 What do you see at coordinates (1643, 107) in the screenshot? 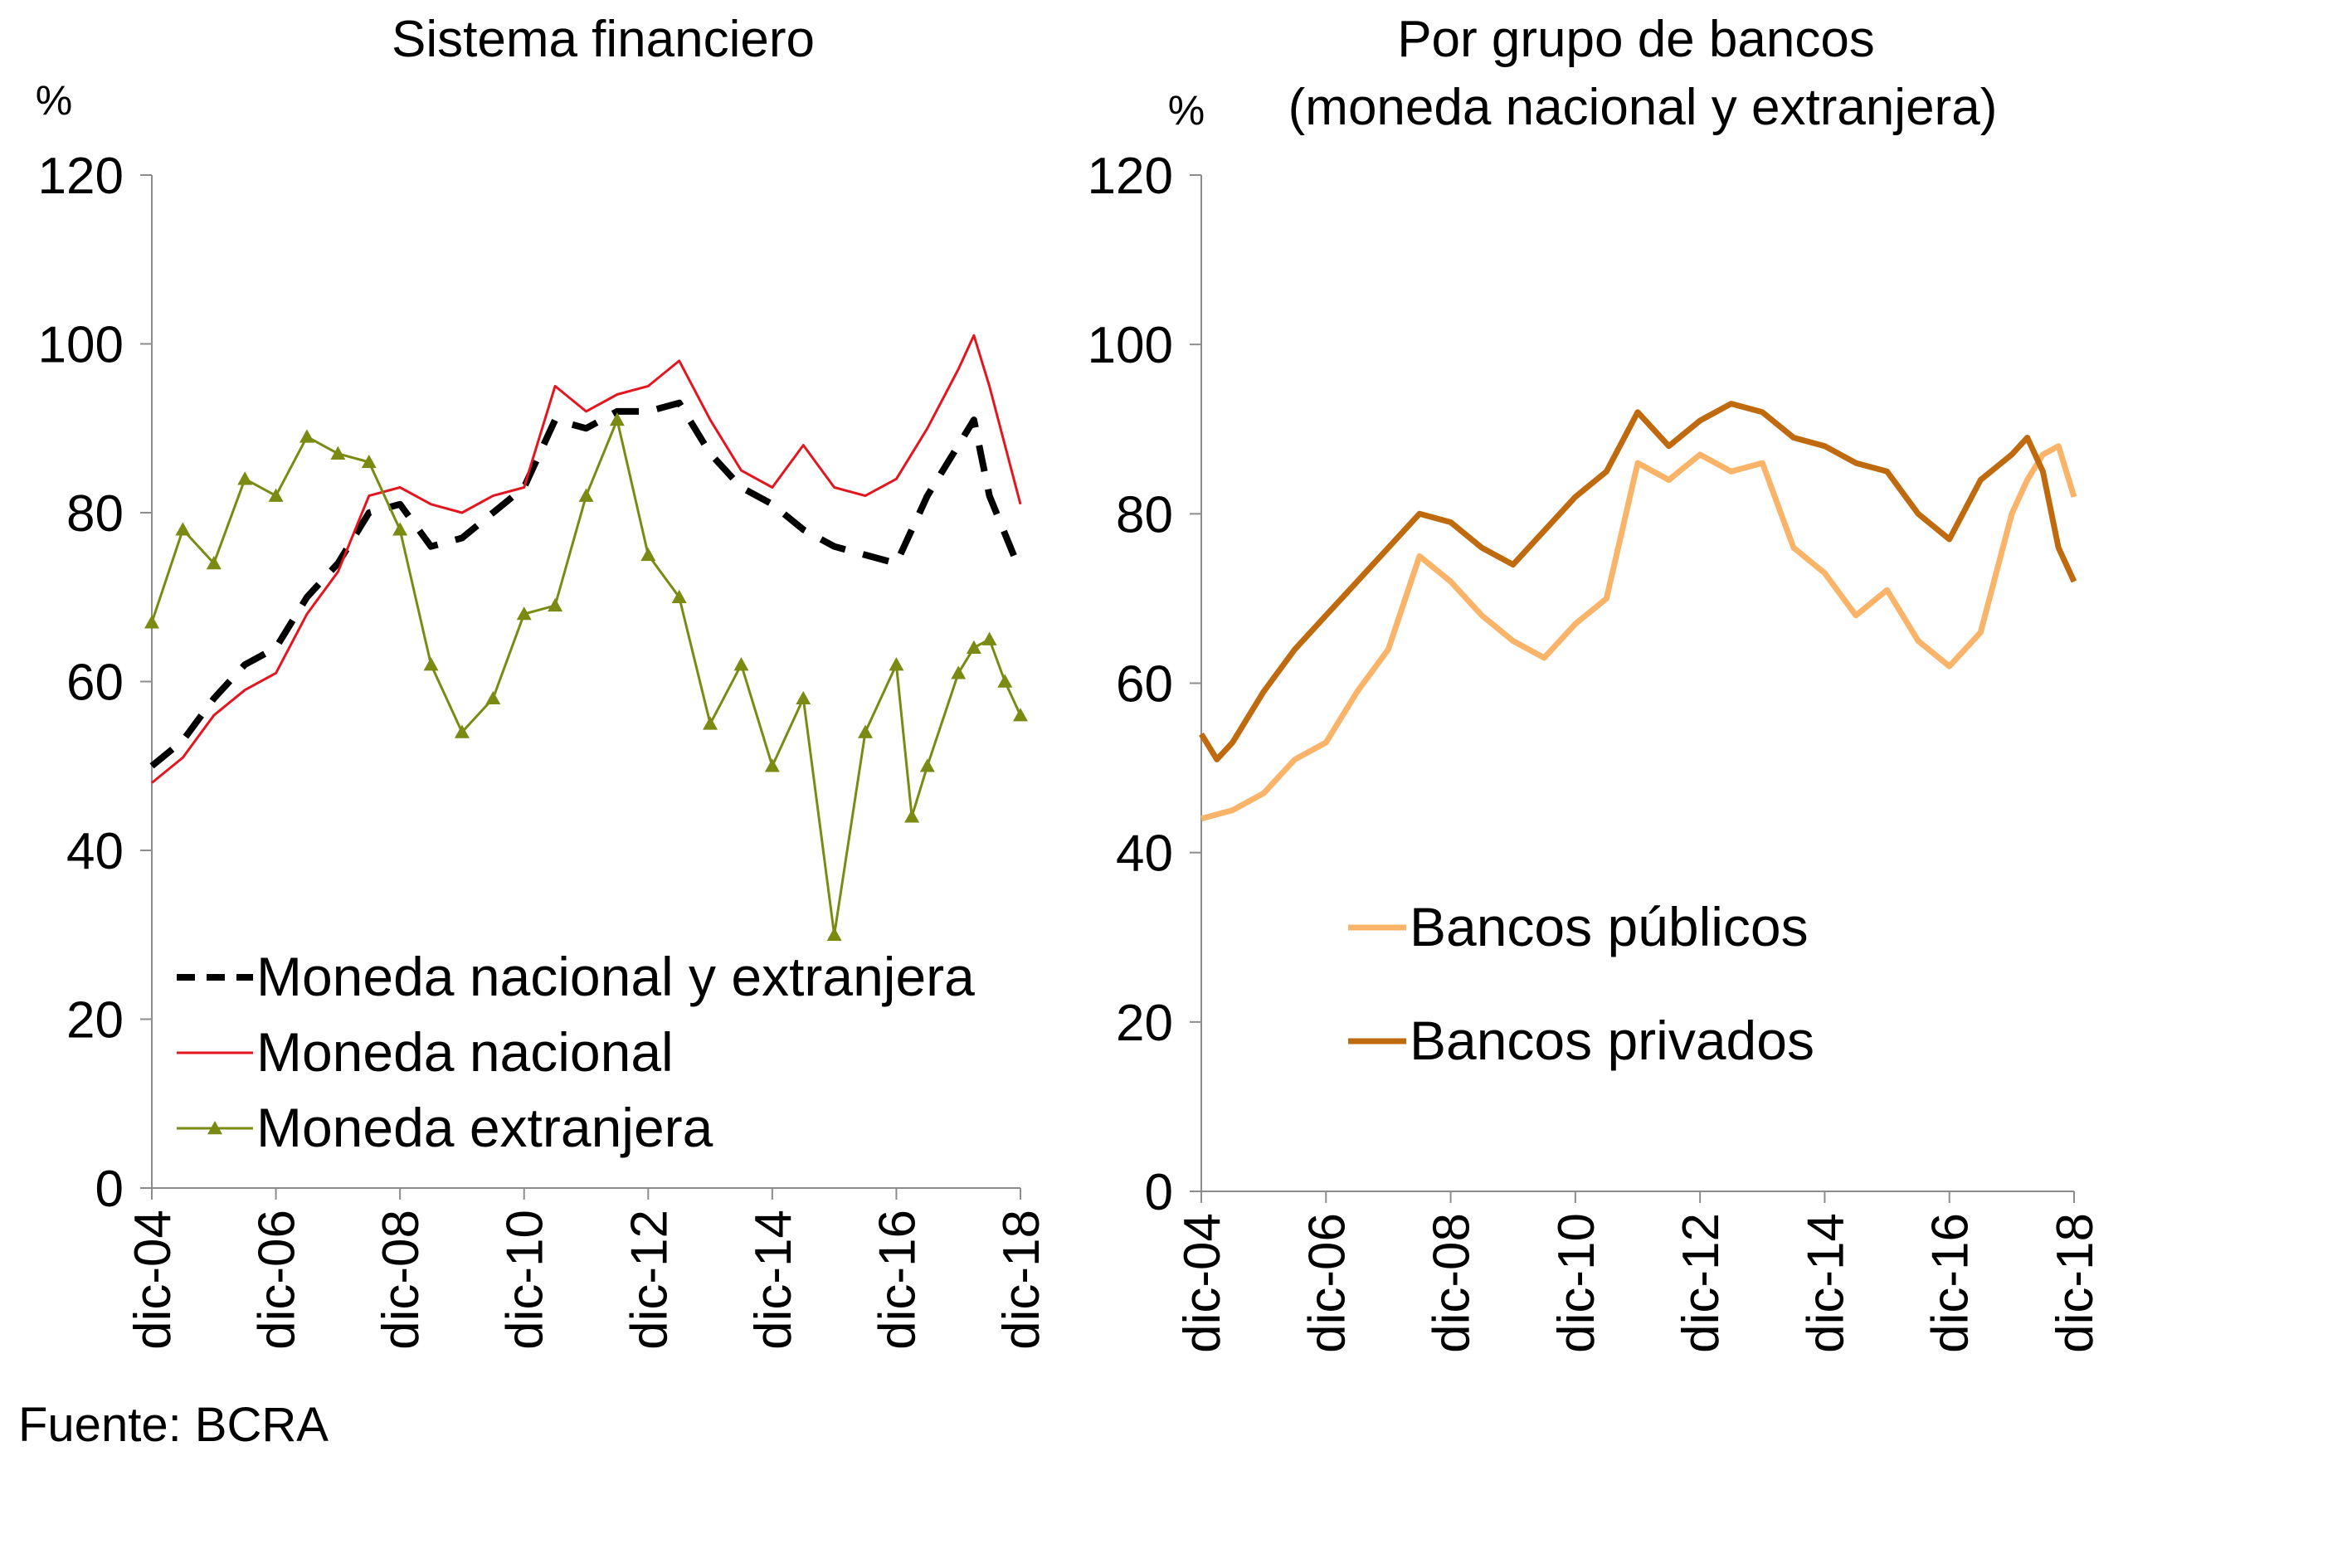
I see `right-chart-subtitle: (moneda nacional y extranjera)` at bounding box center [1643, 107].